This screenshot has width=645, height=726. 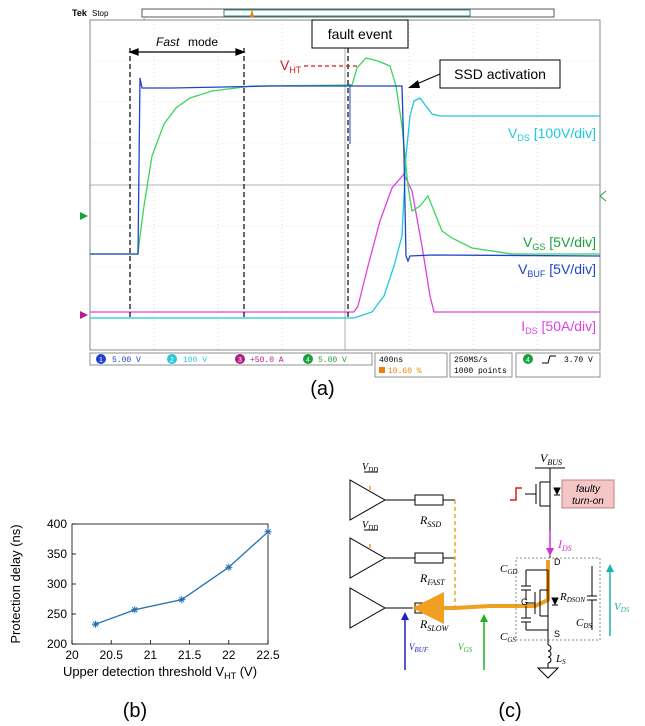 What do you see at coordinates (434, 625) in the screenshot?
I see `rslow-label: RSLOW` at bounding box center [434, 625].